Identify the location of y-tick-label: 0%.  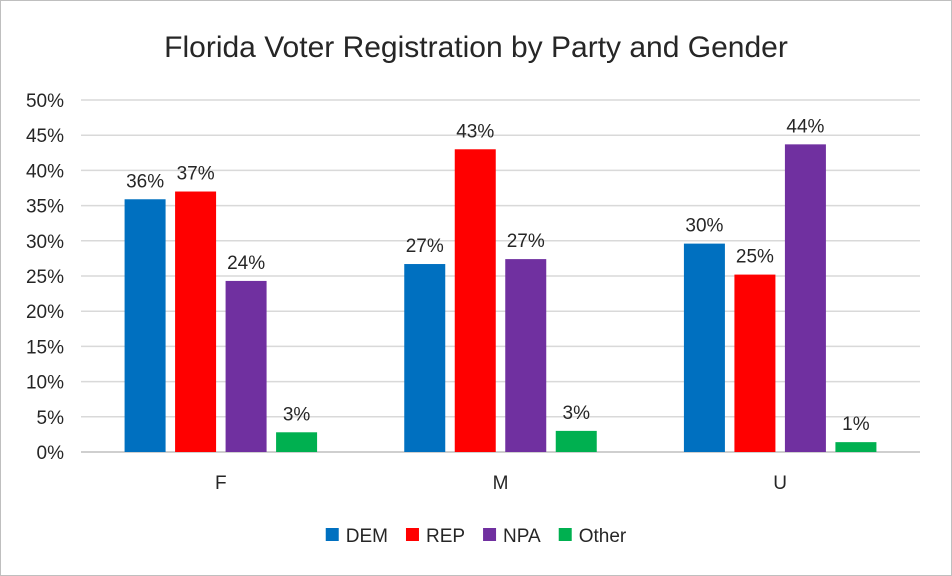
(51, 453).